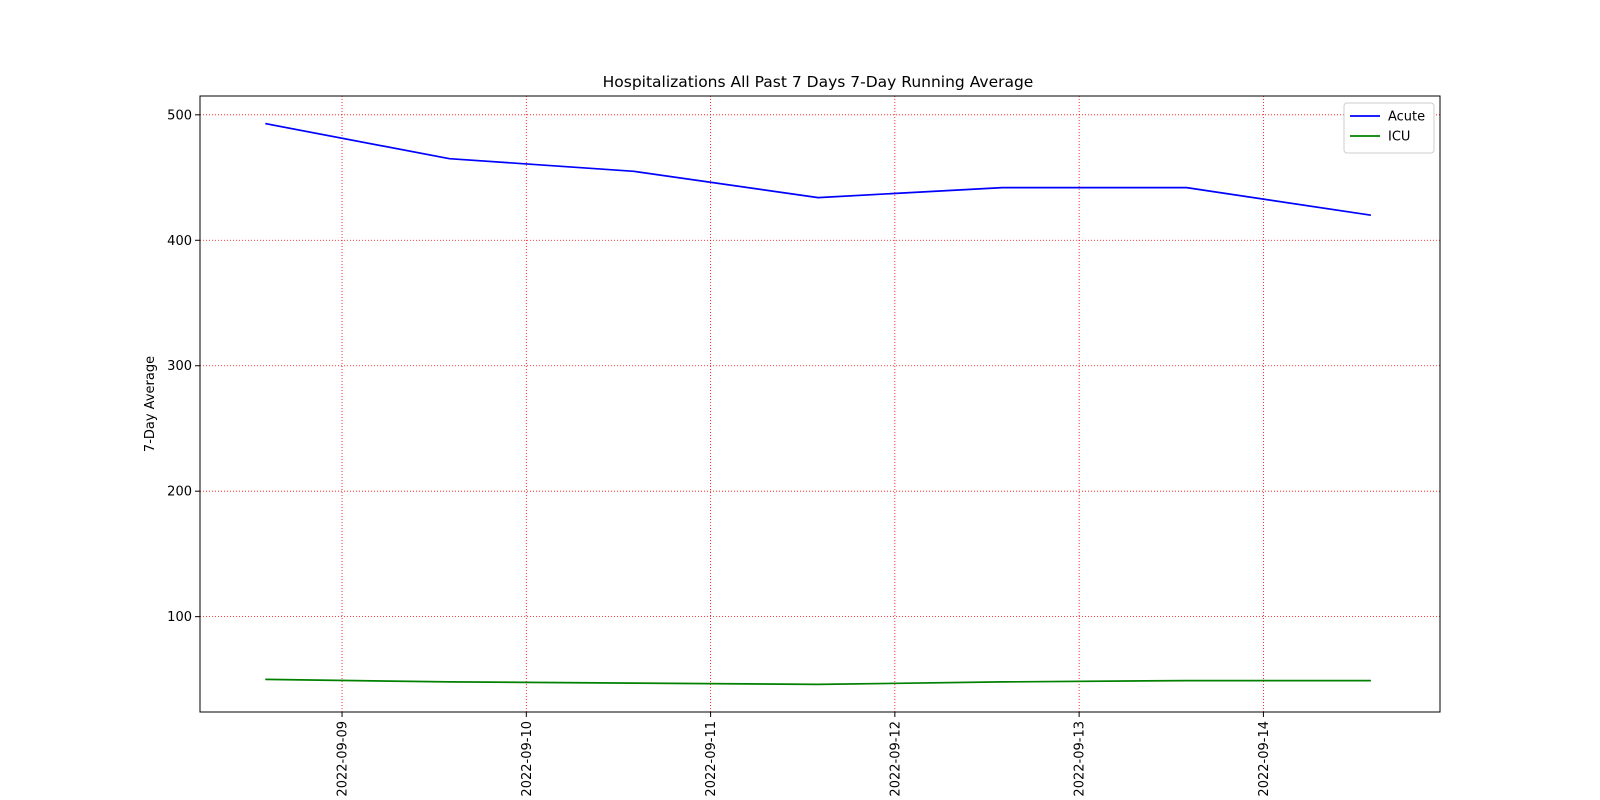 This screenshot has height=800, width=1600. What do you see at coordinates (179, 115) in the screenshot?
I see `y-tick-label: 500` at bounding box center [179, 115].